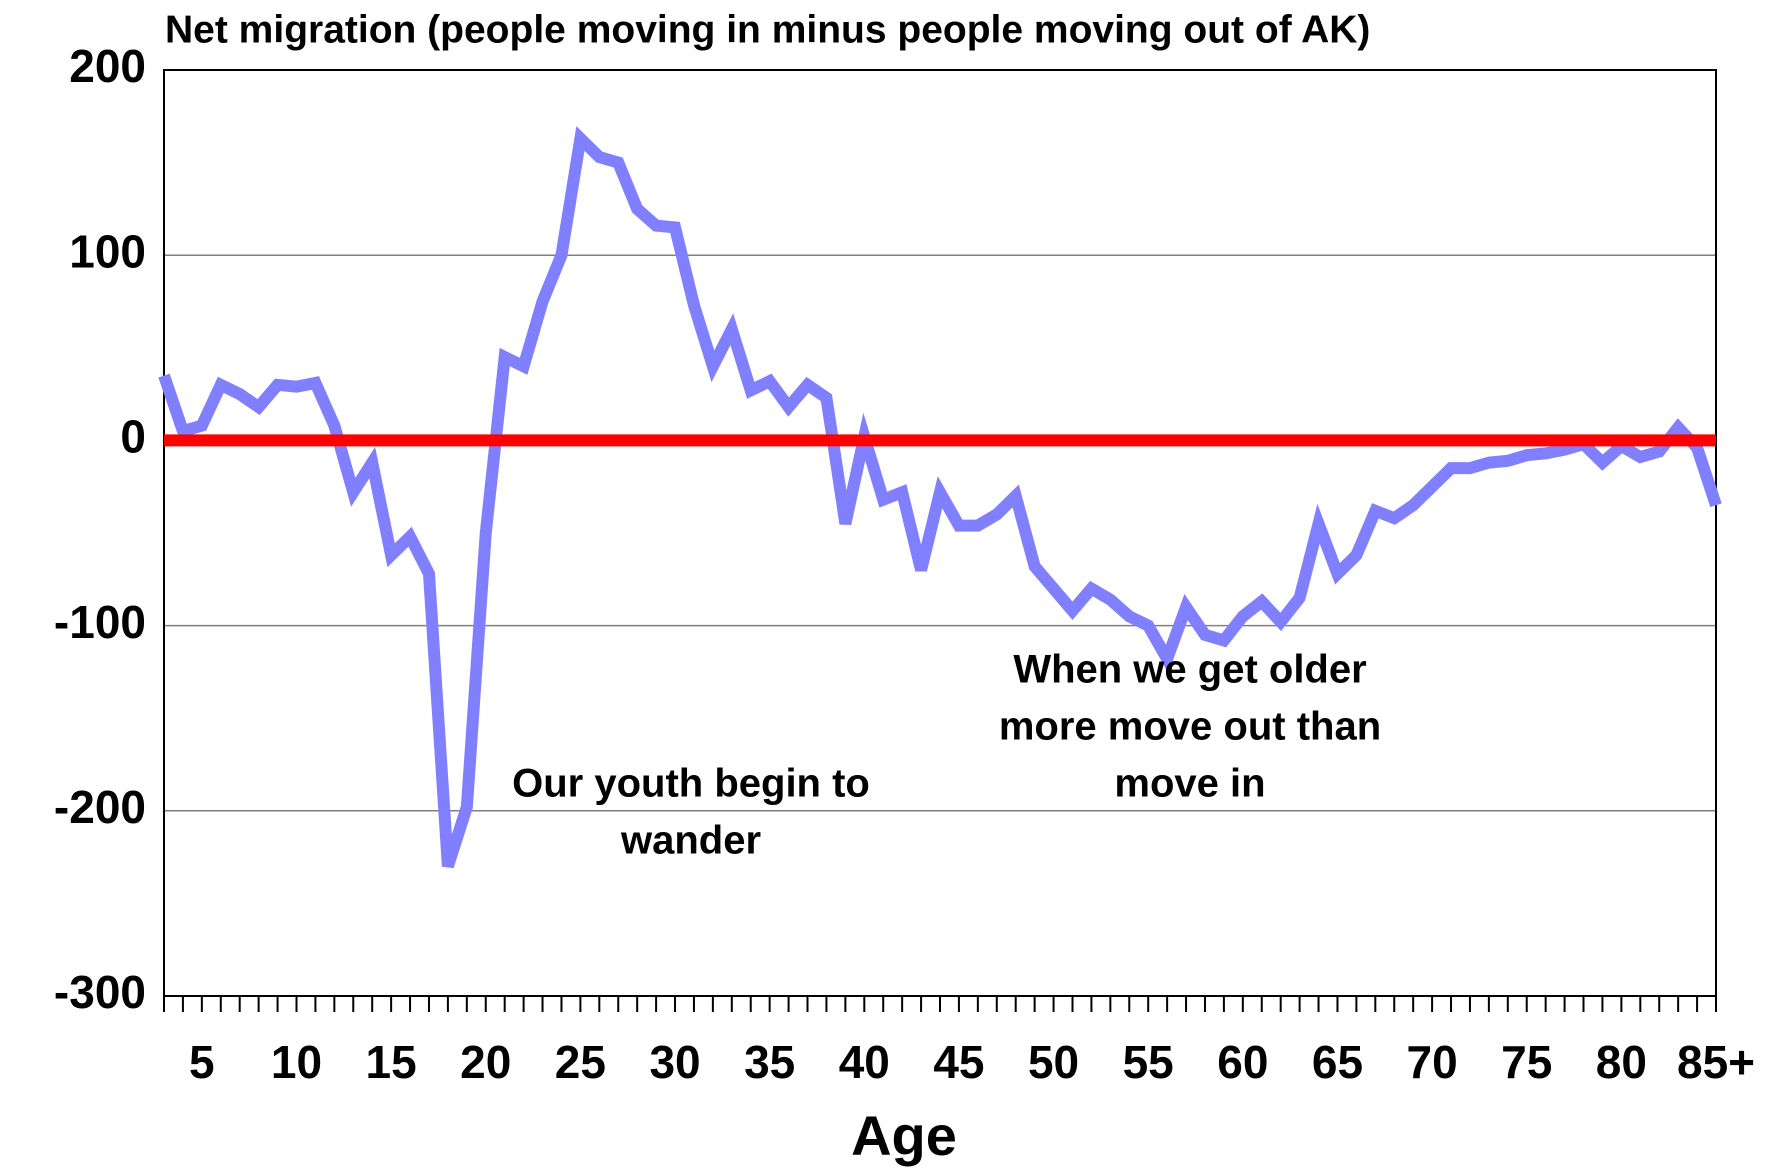  I want to click on y-tick-label: 200, so click(107, 66).